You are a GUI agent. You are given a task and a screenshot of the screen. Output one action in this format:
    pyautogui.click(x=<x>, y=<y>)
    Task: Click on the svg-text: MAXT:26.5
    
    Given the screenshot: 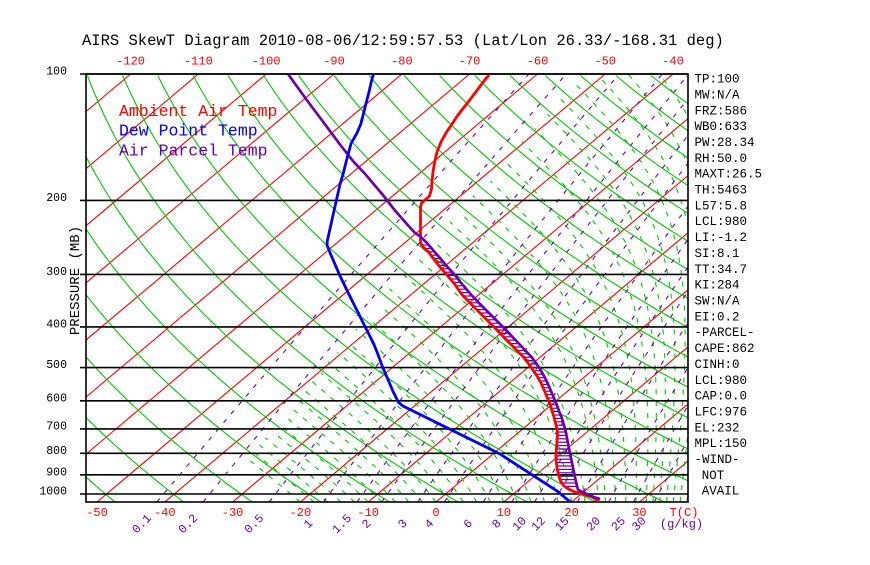 What is the action you would take?
    pyautogui.click(x=729, y=175)
    